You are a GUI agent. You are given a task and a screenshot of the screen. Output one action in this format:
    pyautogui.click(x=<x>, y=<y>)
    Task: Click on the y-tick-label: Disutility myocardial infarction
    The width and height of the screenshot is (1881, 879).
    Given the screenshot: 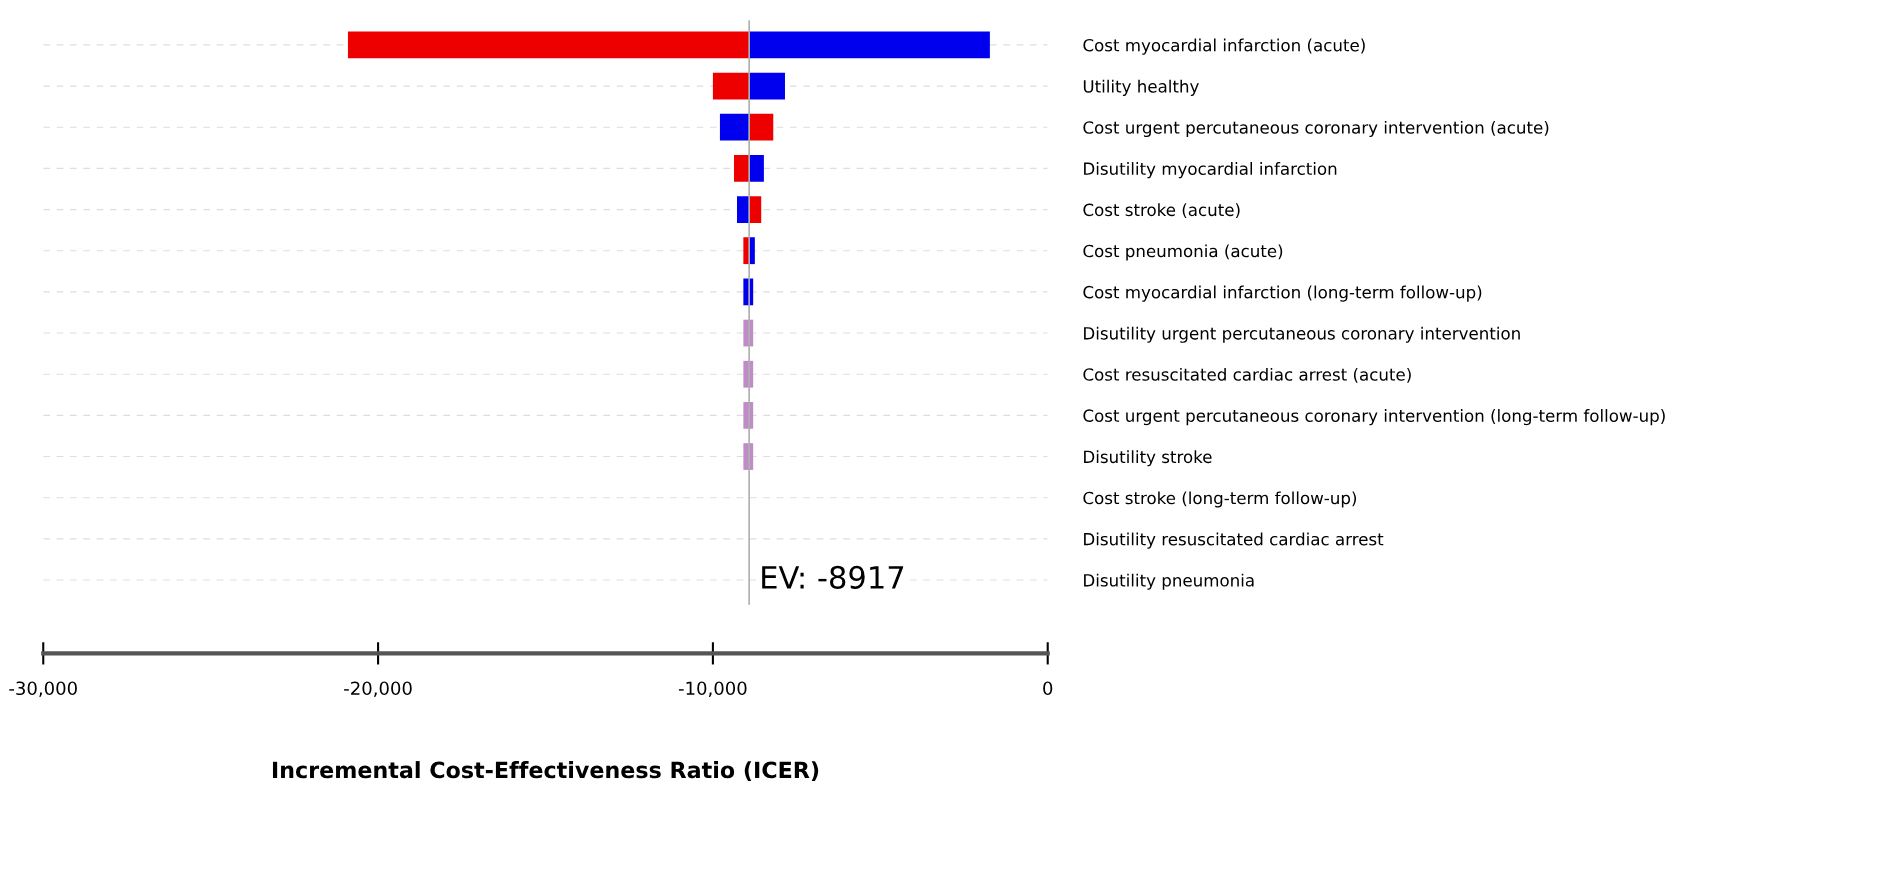 What is the action you would take?
    pyautogui.click(x=1210, y=170)
    